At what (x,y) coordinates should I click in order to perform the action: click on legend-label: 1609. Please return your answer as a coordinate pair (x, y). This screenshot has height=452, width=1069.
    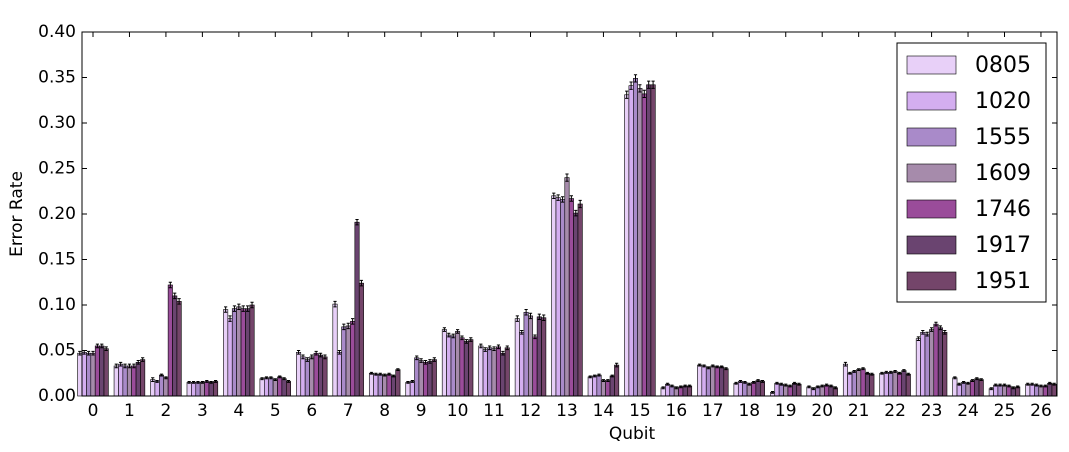
    Looking at the image, I should click on (1003, 173).